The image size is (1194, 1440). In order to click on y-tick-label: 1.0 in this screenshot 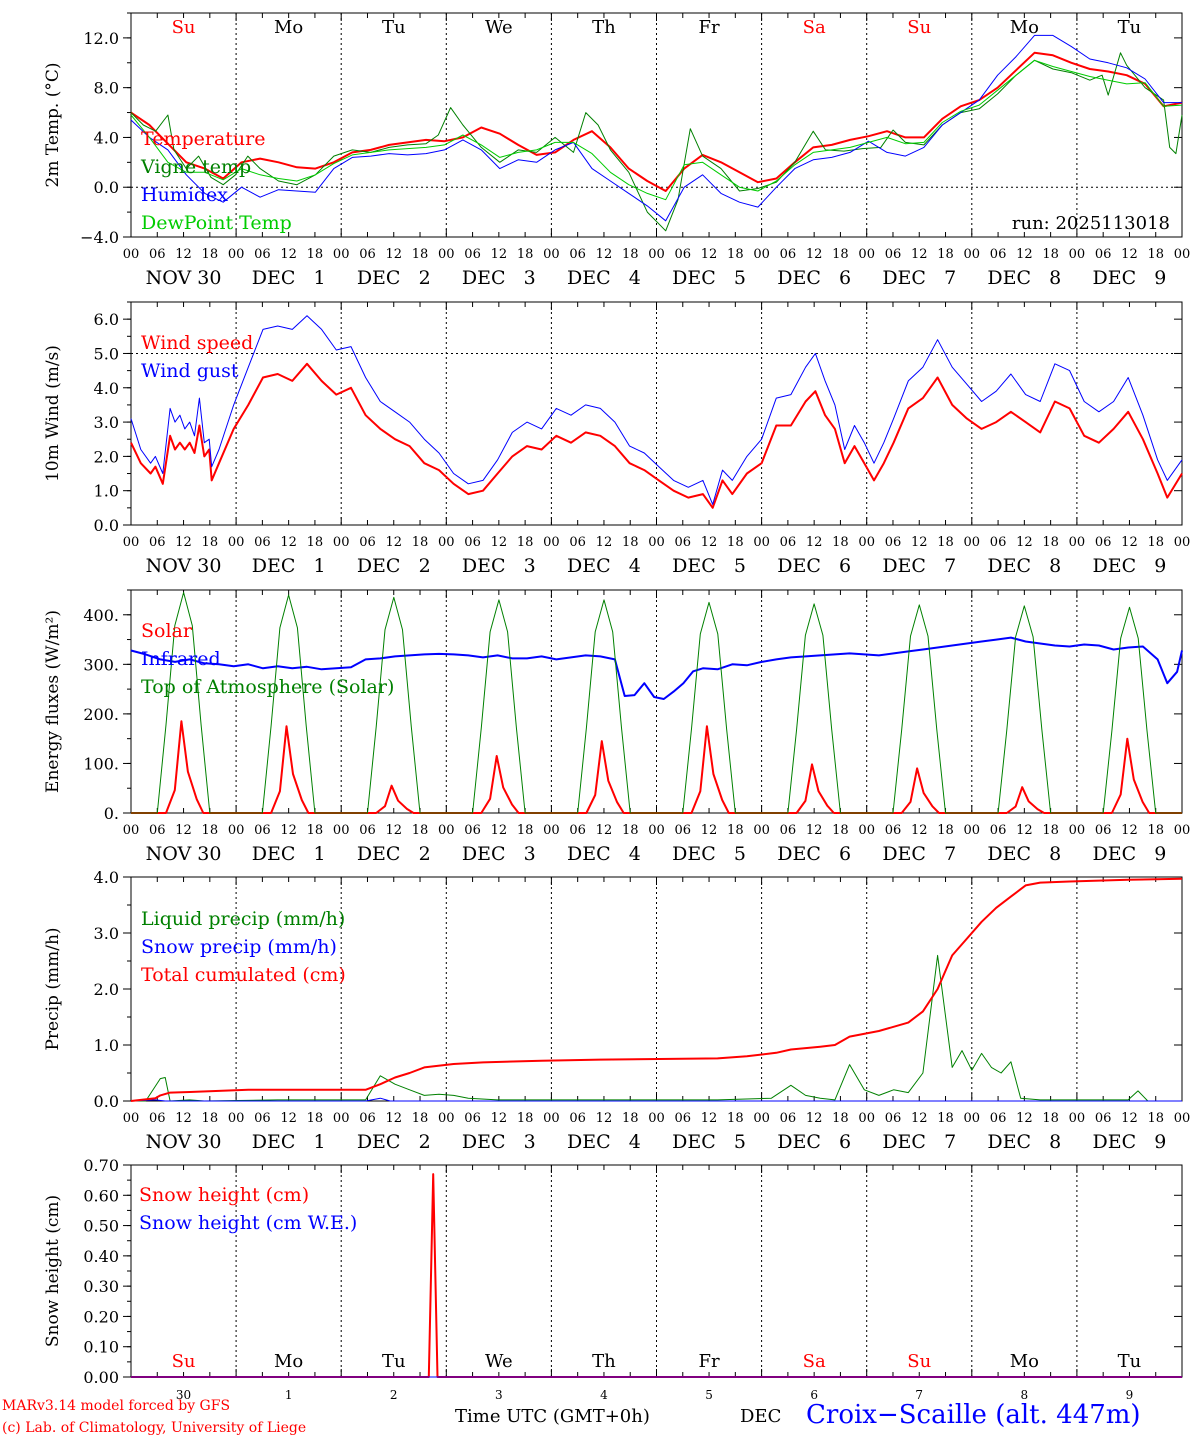, I will do `click(106, 491)`.